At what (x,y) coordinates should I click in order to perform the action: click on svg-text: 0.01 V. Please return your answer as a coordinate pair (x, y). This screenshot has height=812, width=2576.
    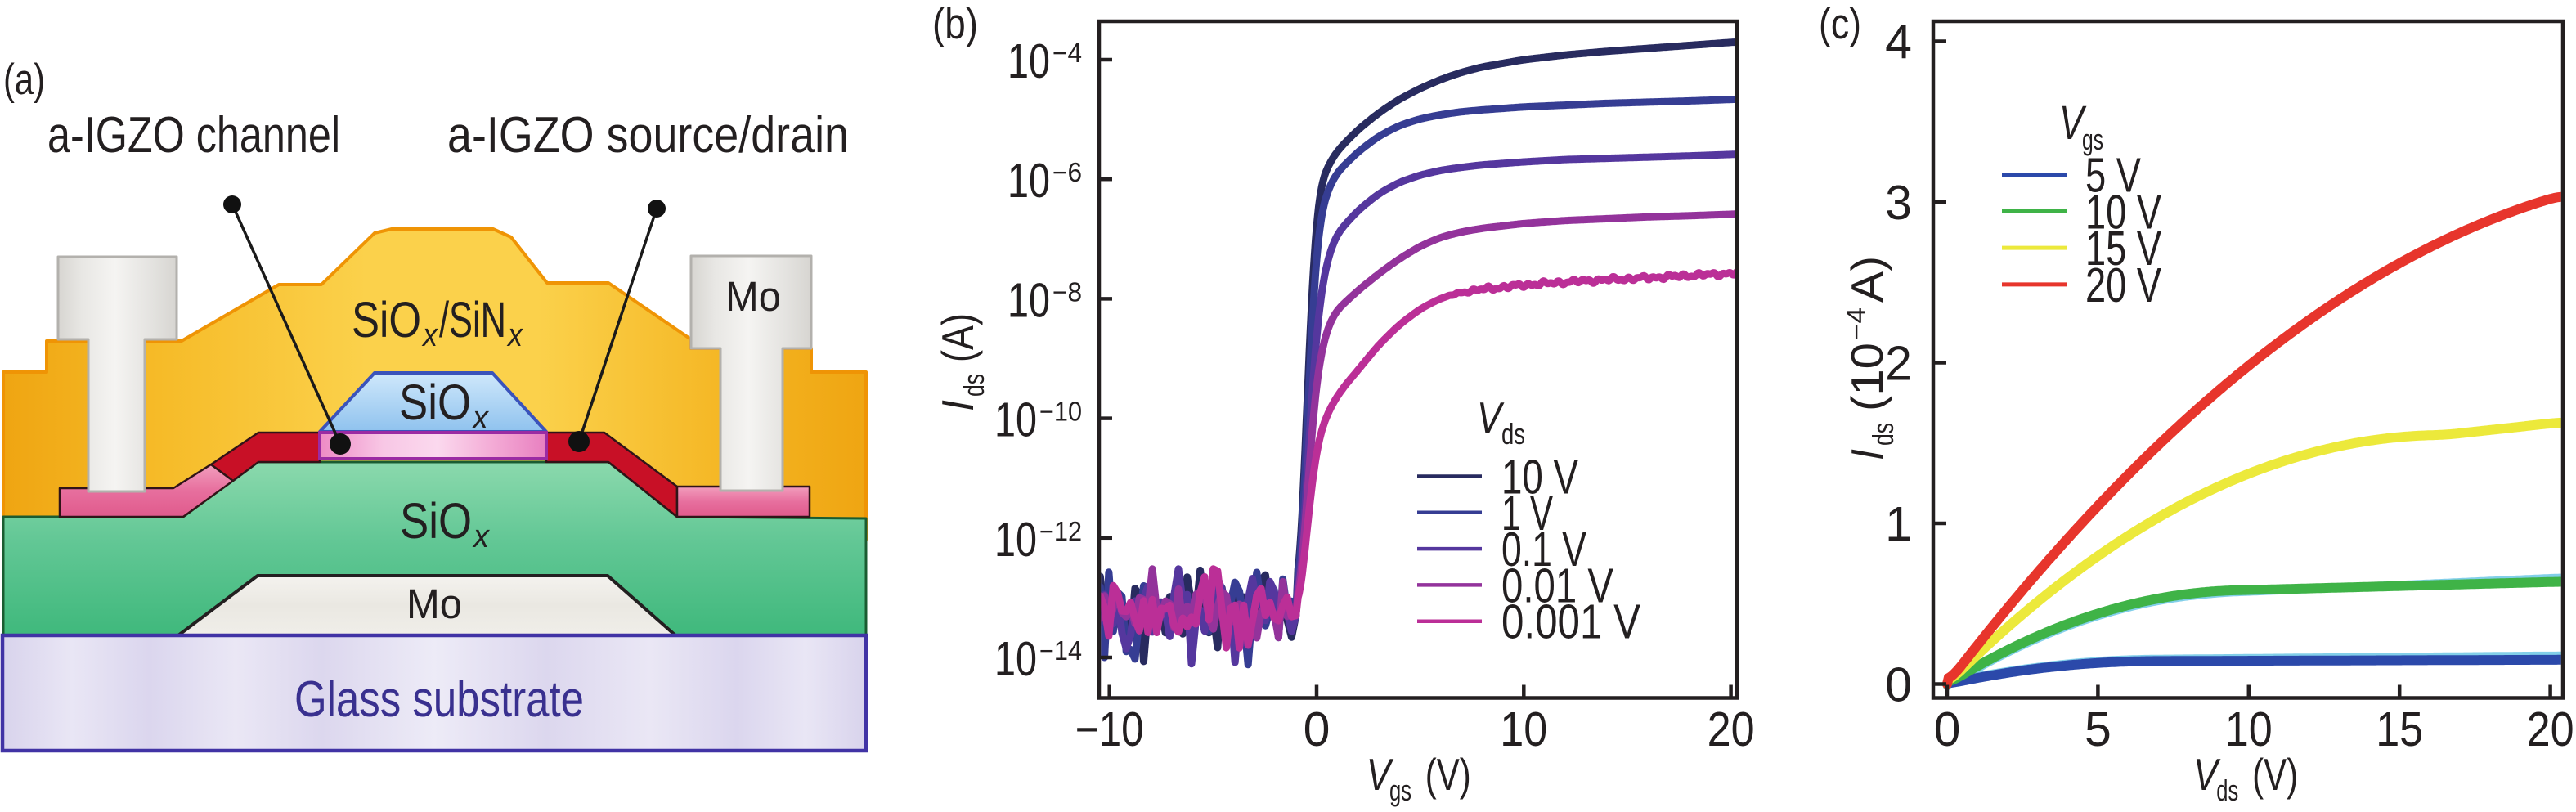
    Looking at the image, I should click on (1557, 586).